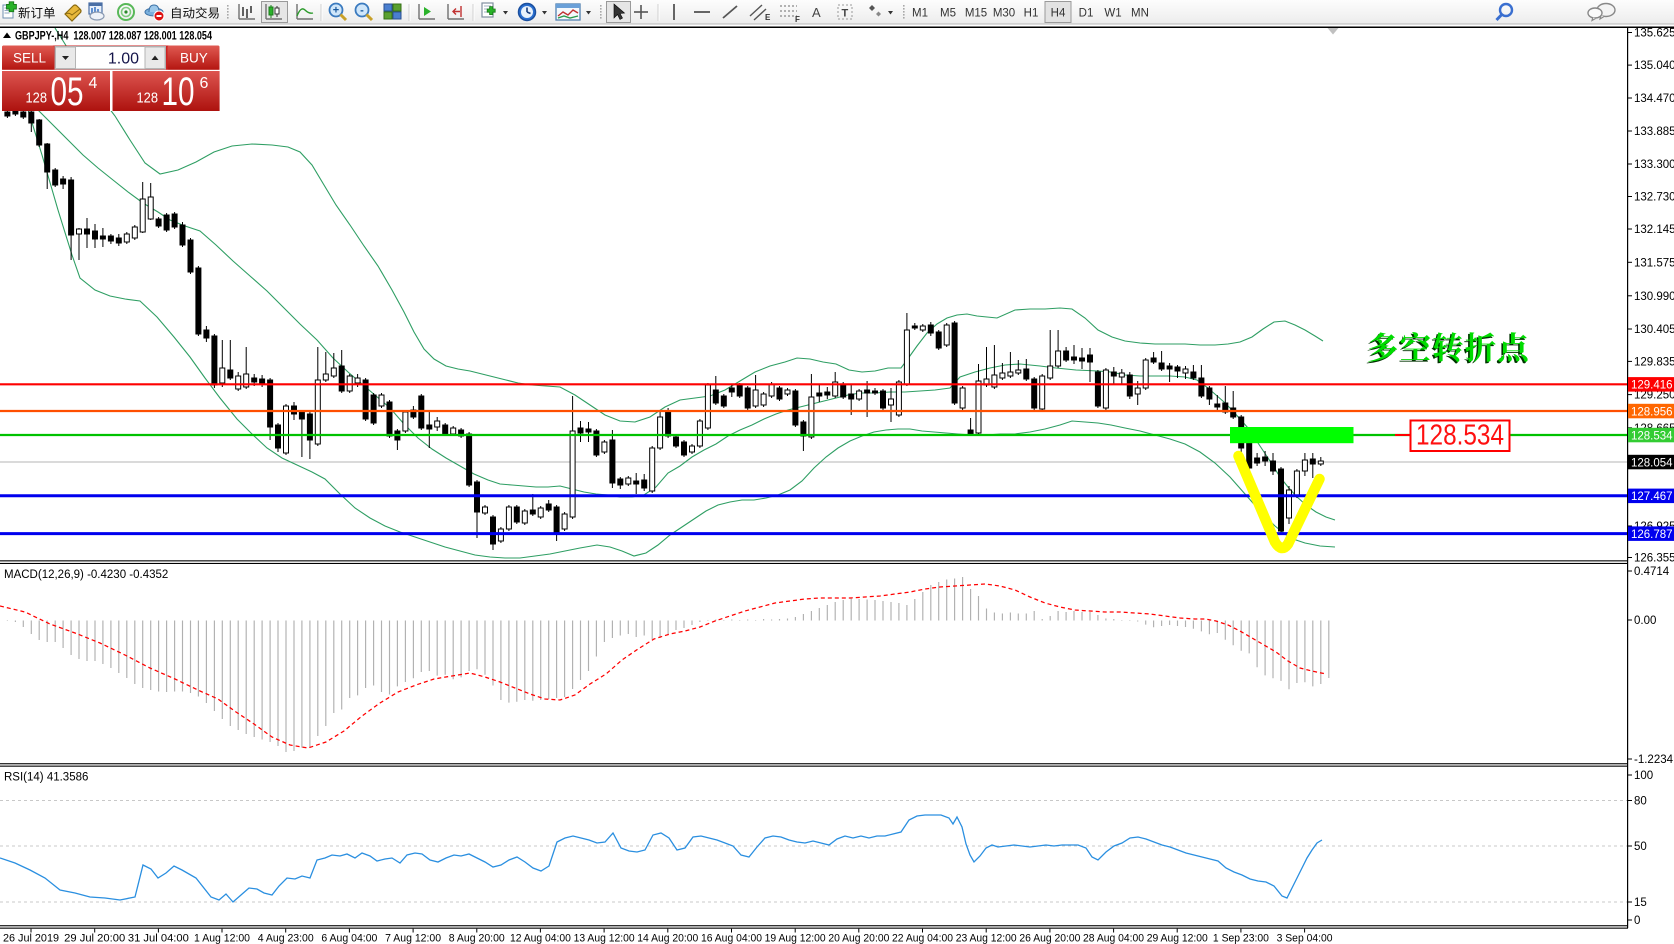 The image size is (1674, 944). Describe the element at coordinates (1049, 938) in the screenshot. I see `svg-text: 26 Aug 20:00` at that location.